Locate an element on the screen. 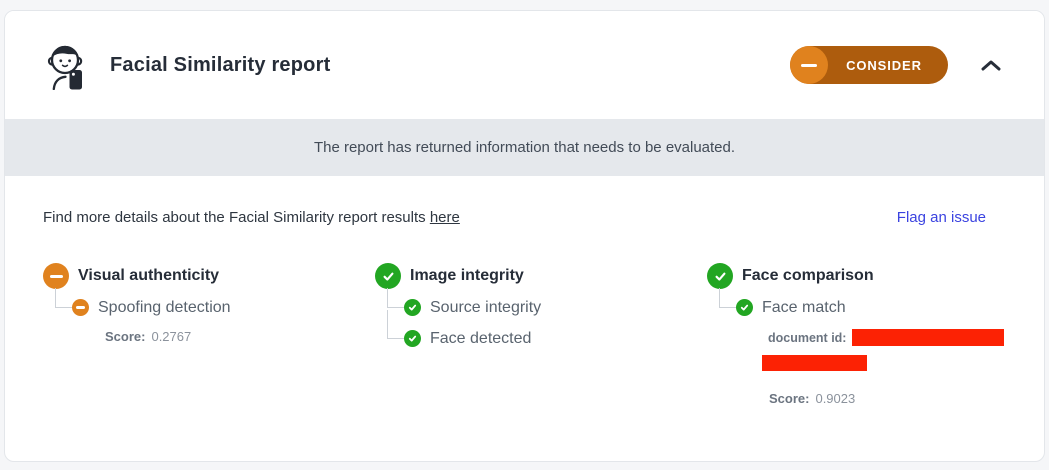 Image resolution: width=1049 pixels, height=470 pixels. section-title: Visual authenticity is located at coordinates (149, 275).